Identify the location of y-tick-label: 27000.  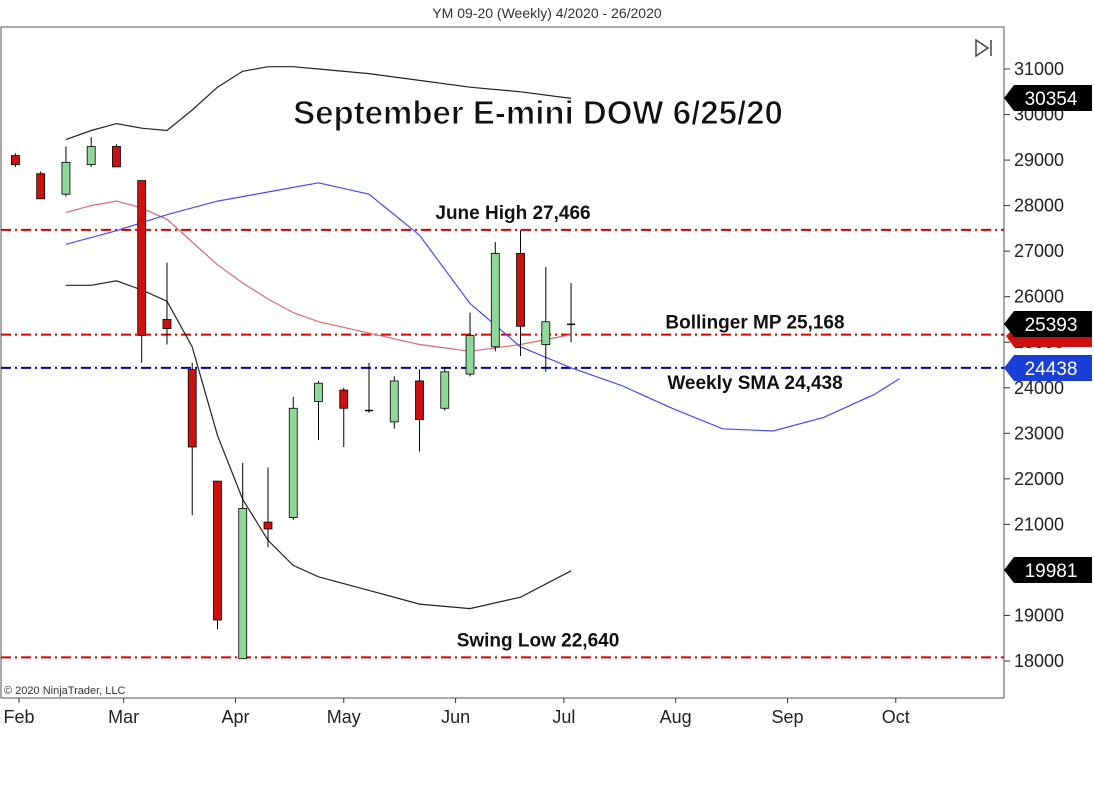
(1039, 251).